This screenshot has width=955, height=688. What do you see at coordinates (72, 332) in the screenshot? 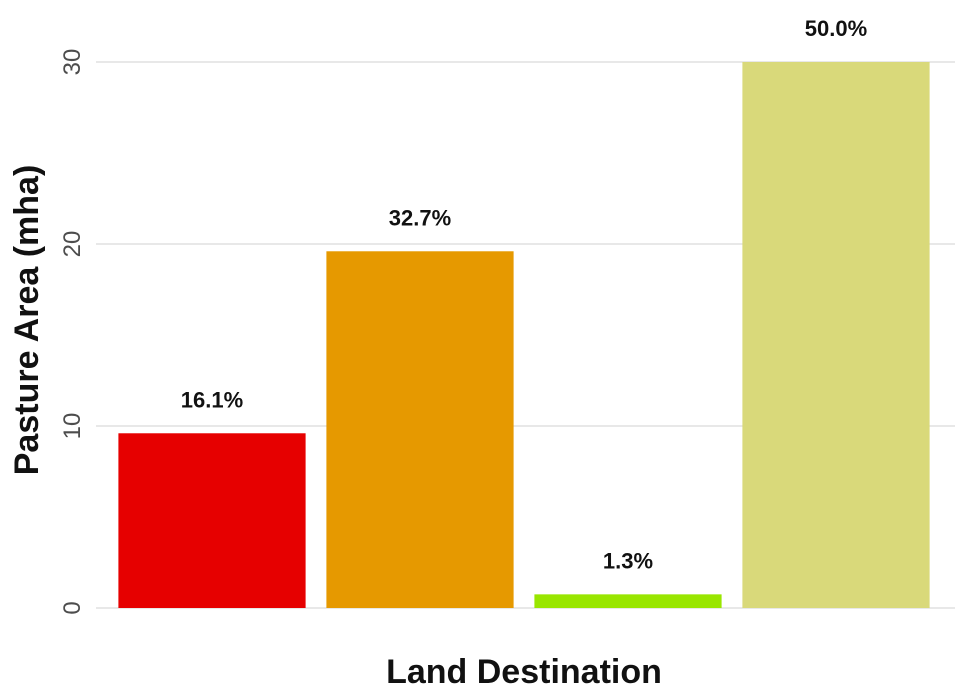
I see `y-axis-ticks: 0 10 20 30` at bounding box center [72, 332].